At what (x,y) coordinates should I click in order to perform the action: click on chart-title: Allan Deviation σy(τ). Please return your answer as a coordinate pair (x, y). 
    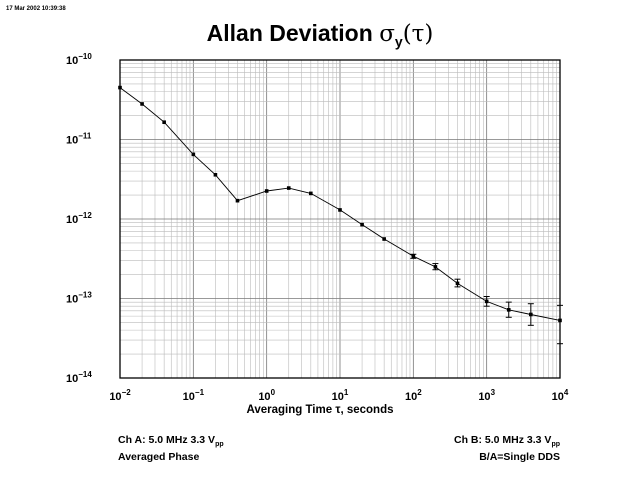
    Looking at the image, I should click on (320, 35).